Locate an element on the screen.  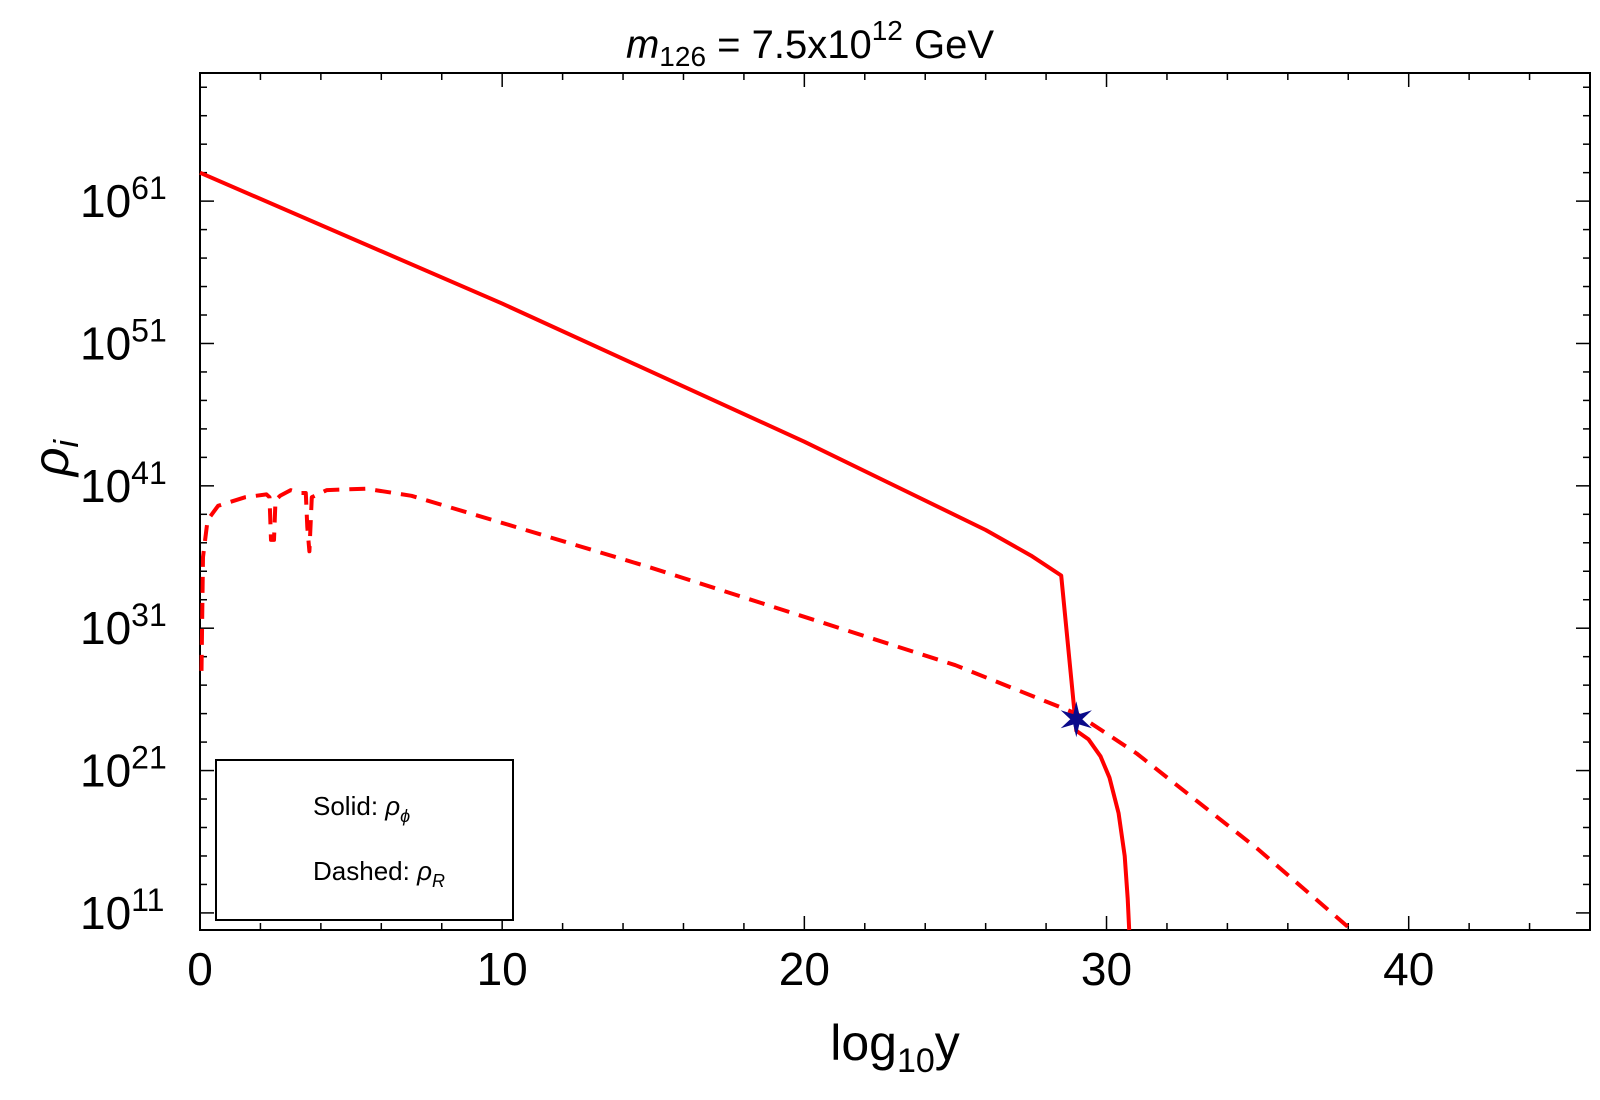
legend: Solid: ρϕ Dashed: ρR is located at coordinates (364, 840).